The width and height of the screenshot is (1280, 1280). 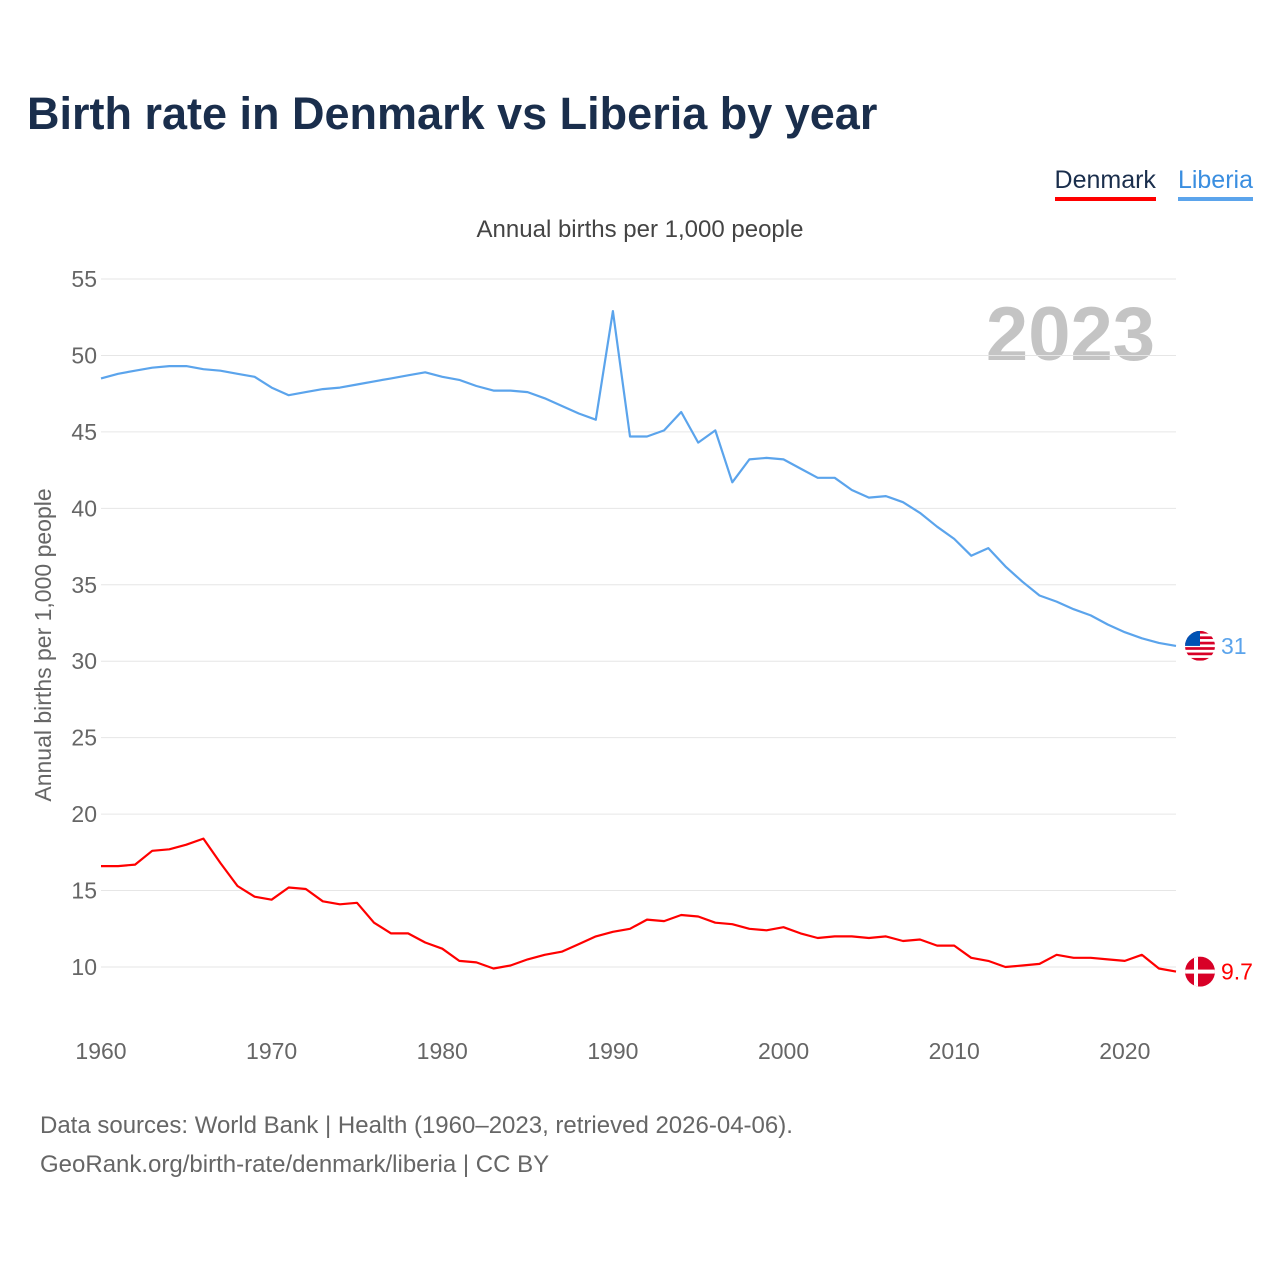 What do you see at coordinates (954, 1051) in the screenshot?
I see `x-tick-label: 2010` at bounding box center [954, 1051].